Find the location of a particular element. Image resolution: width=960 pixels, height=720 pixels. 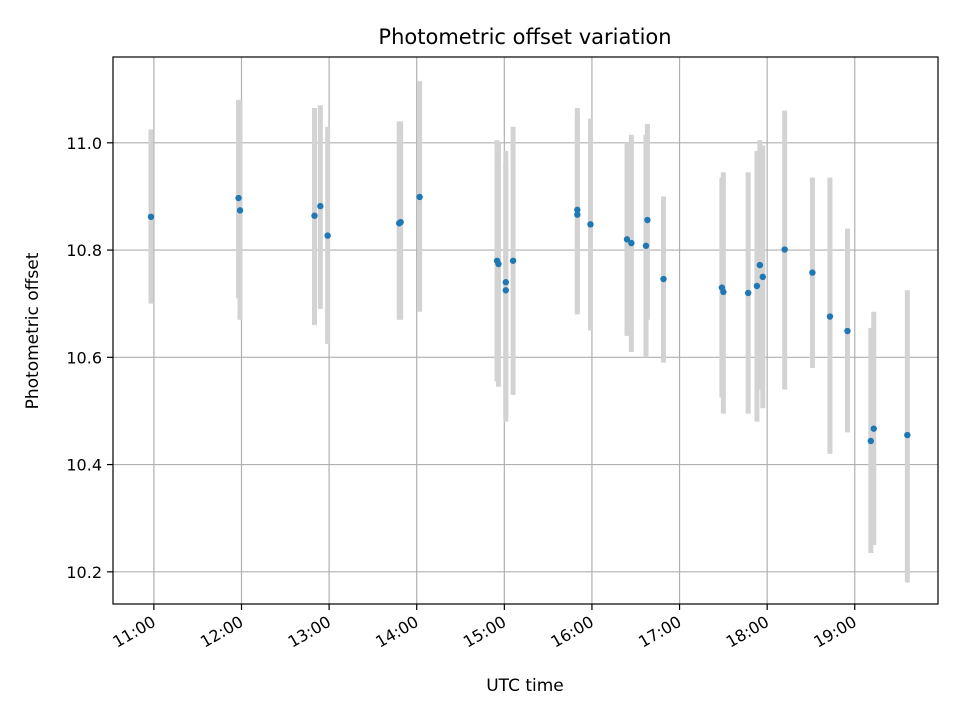

y-tick-label: 11.0 is located at coordinates (84, 143).